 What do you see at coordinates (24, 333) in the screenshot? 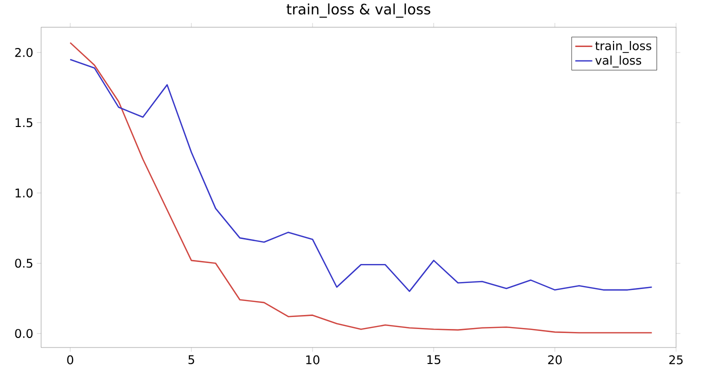
I see `y-tick-label: 0.0` at bounding box center [24, 333].